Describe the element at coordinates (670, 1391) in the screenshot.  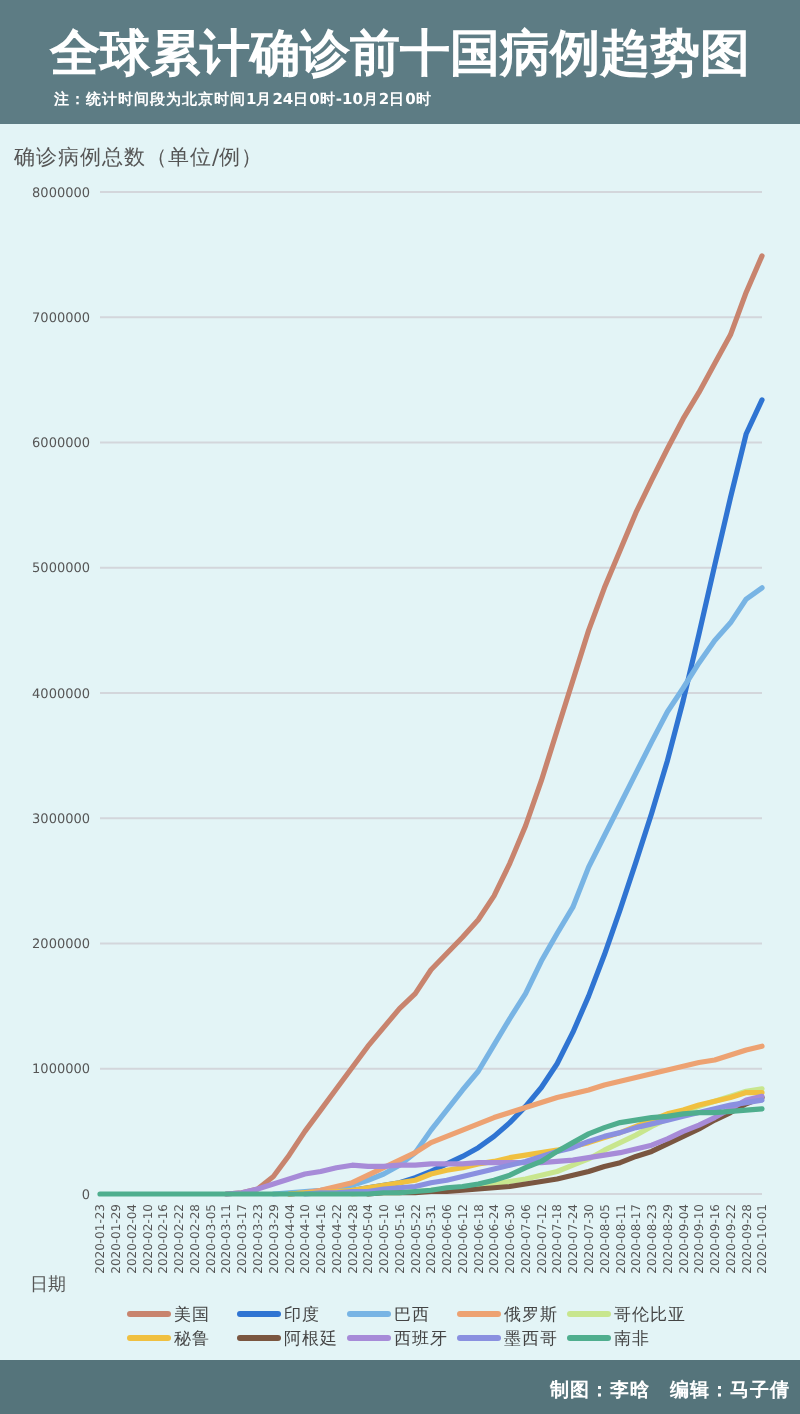
I see `annotation: 制图：李晗 编辑：马子倩` at that location.